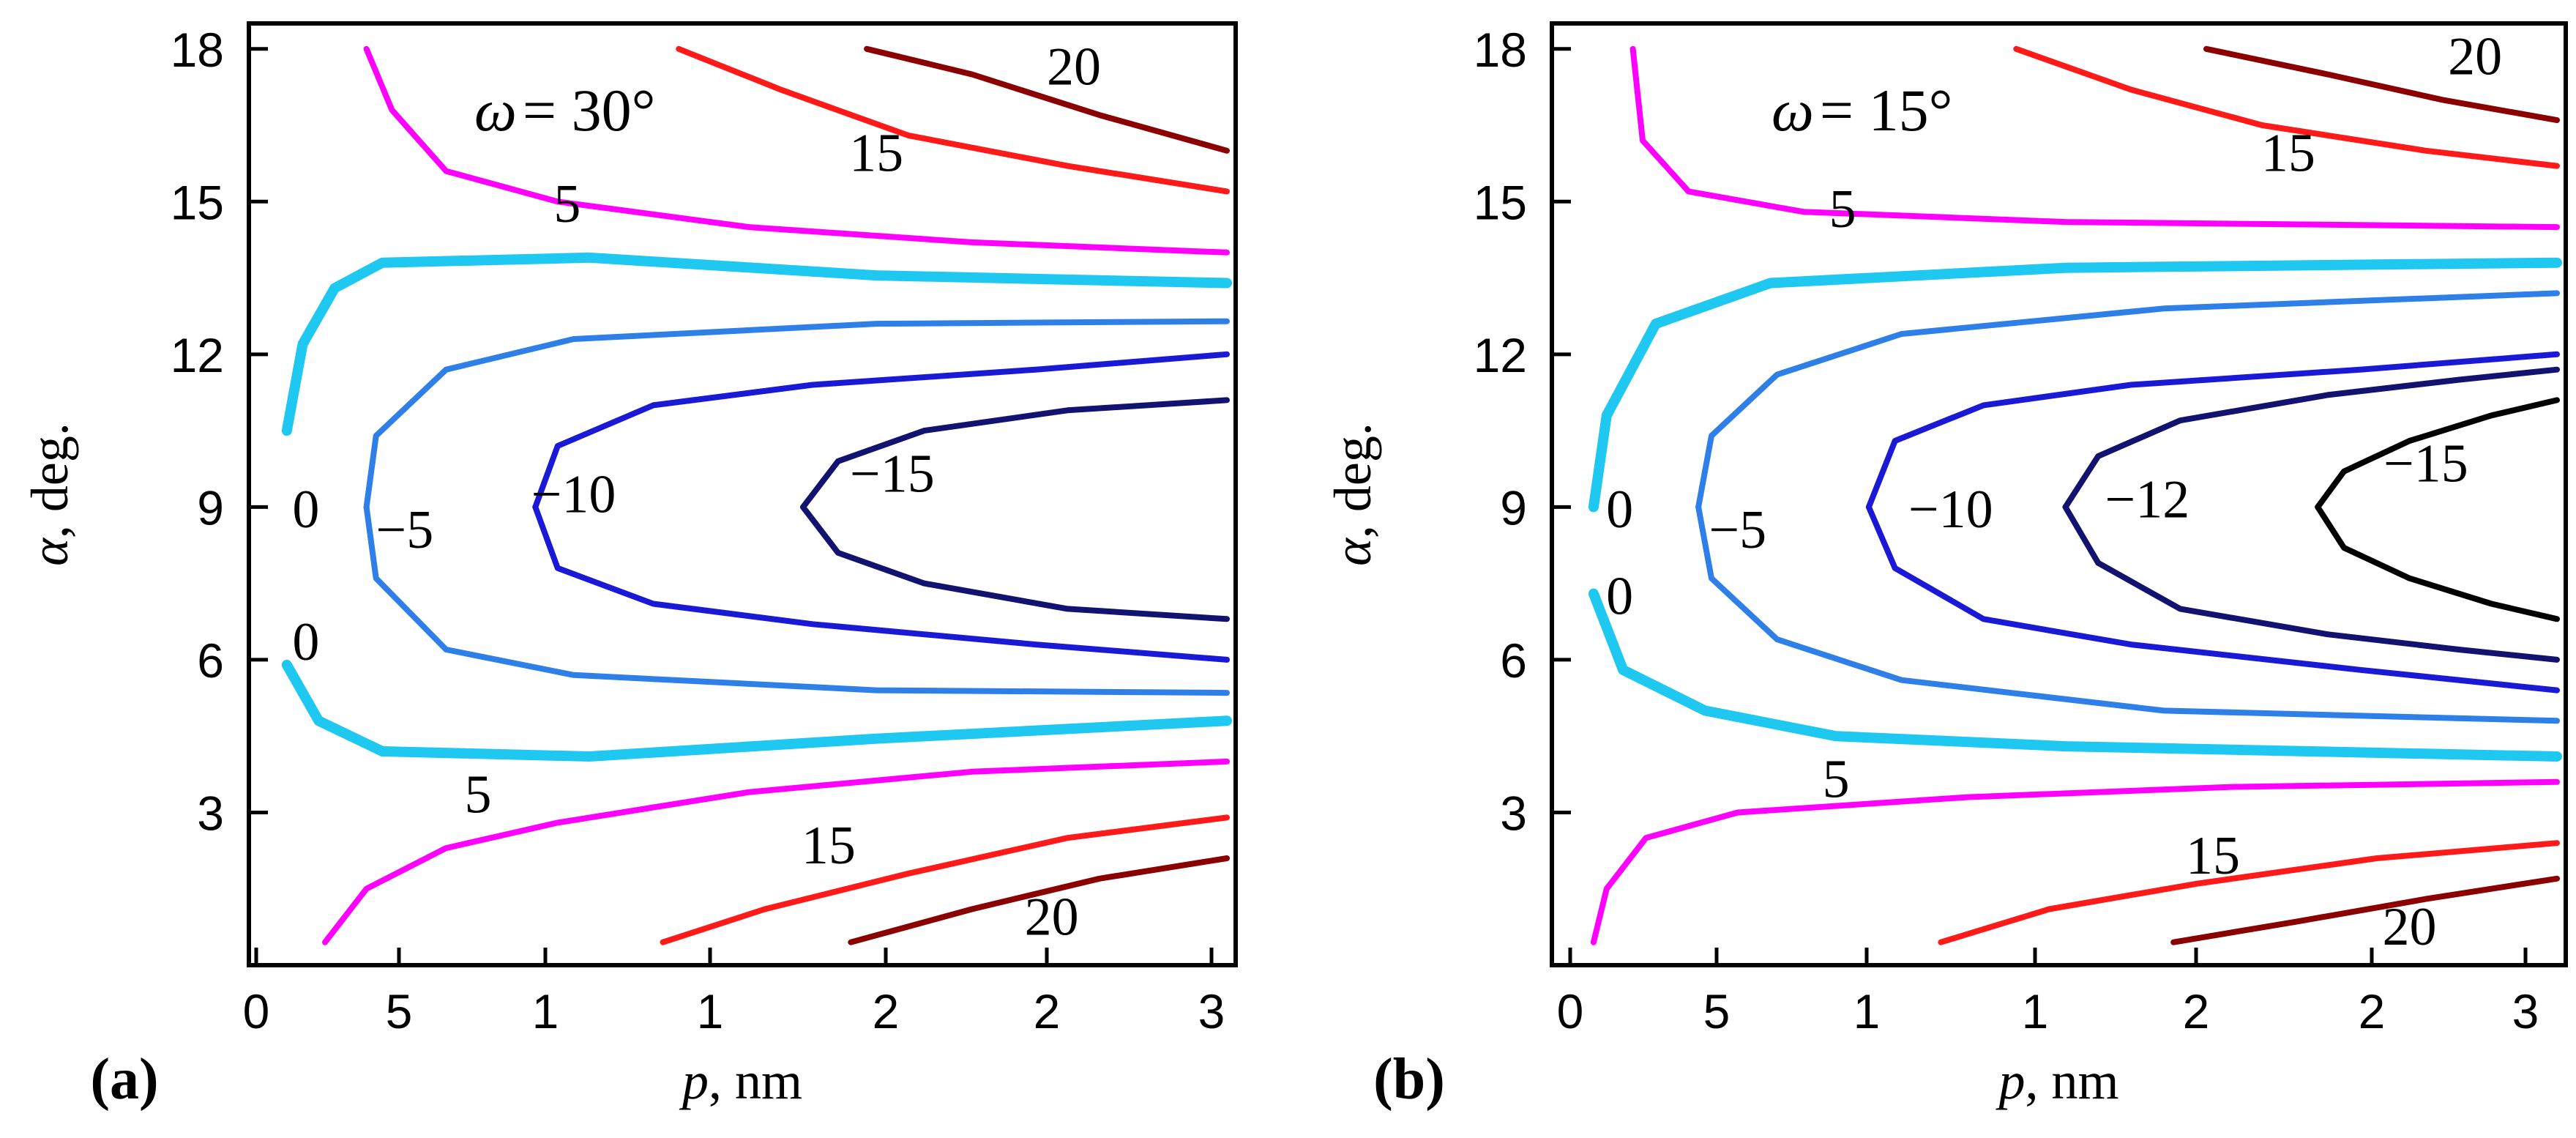  I want to click on panel-label: (b), so click(1409, 1079).